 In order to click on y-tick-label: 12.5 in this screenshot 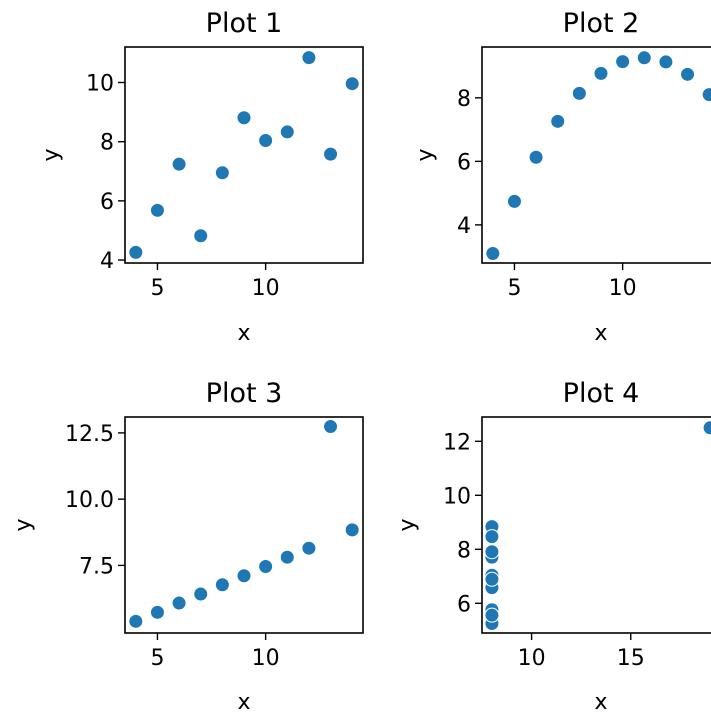, I will do `click(89, 434)`.